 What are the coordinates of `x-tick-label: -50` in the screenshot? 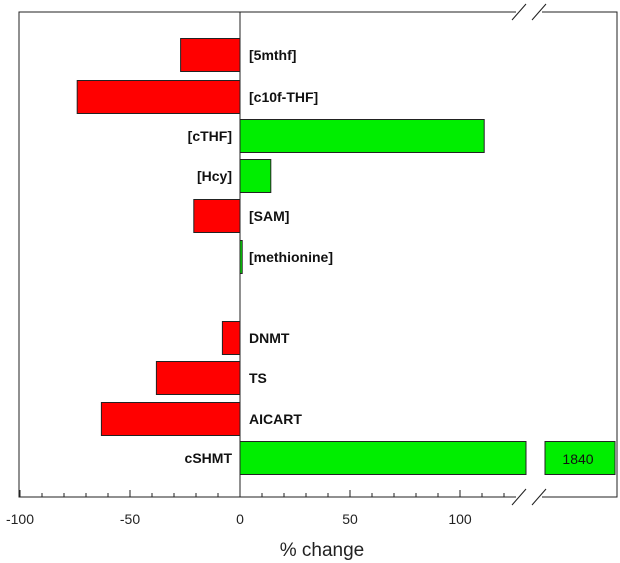 It's located at (130, 519).